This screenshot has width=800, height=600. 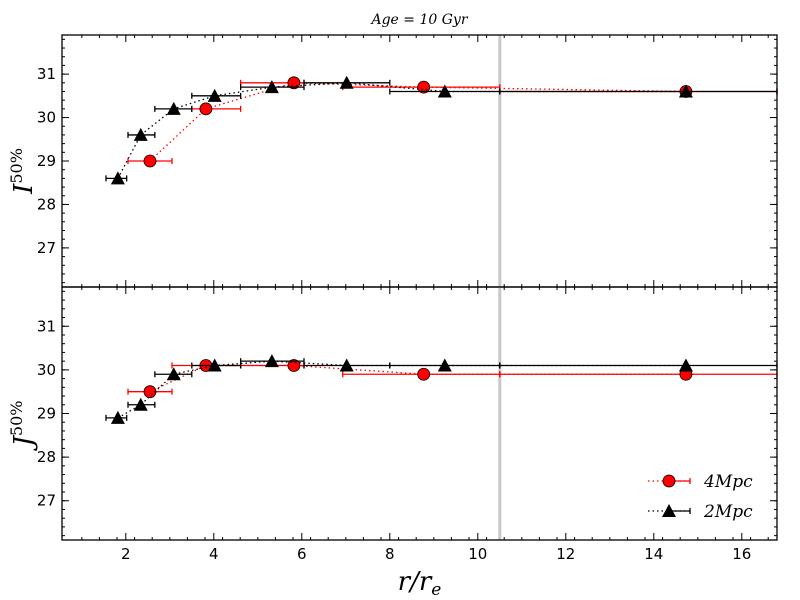 What do you see at coordinates (390, 554) in the screenshot?
I see `x-tick-label: 8` at bounding box center [390, 554].